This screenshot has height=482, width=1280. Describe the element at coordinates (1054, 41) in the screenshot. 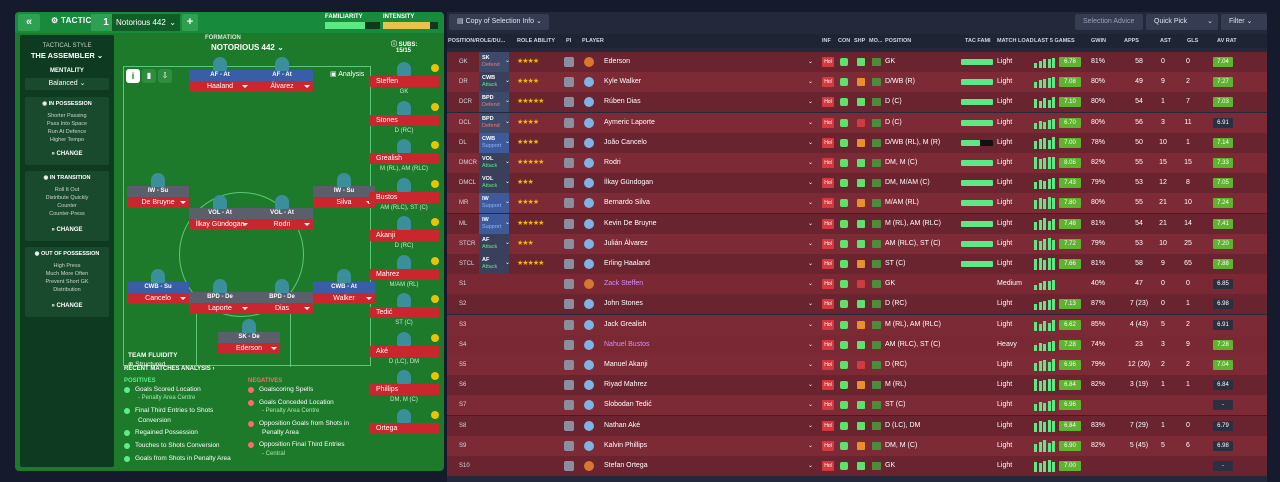

I see `col-last5: LAST 5 GAMES` at that location.